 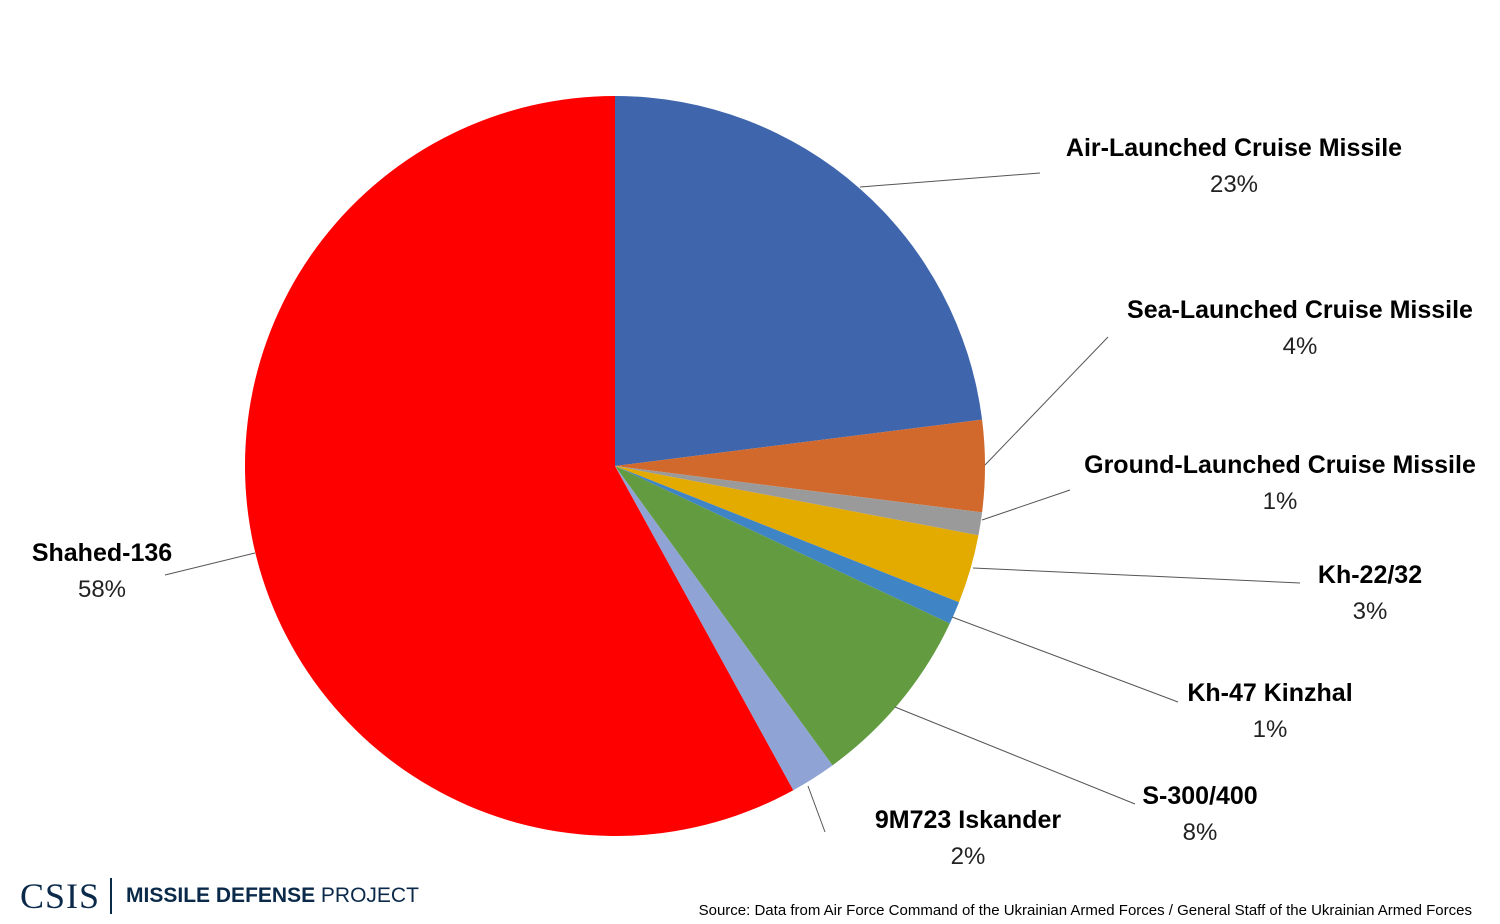 I want to click on pie-slice-ground-launched-cruise-missile, so click(x=799, y=501).